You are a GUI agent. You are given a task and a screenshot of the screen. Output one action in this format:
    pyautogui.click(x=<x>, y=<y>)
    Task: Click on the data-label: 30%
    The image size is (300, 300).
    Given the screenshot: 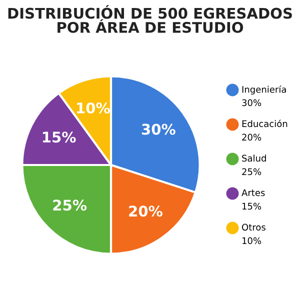 What is the action you would take?
    pyautogui.click(x=159, y=129)
    